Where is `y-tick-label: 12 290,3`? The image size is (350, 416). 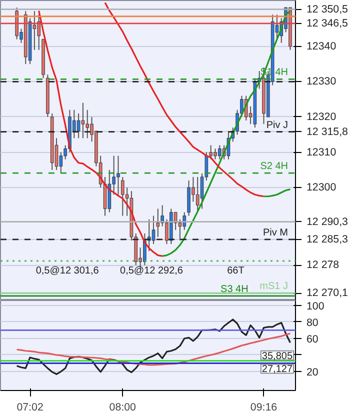 y-tick-label: 12 290,3 is located at coordinates (327, 222).